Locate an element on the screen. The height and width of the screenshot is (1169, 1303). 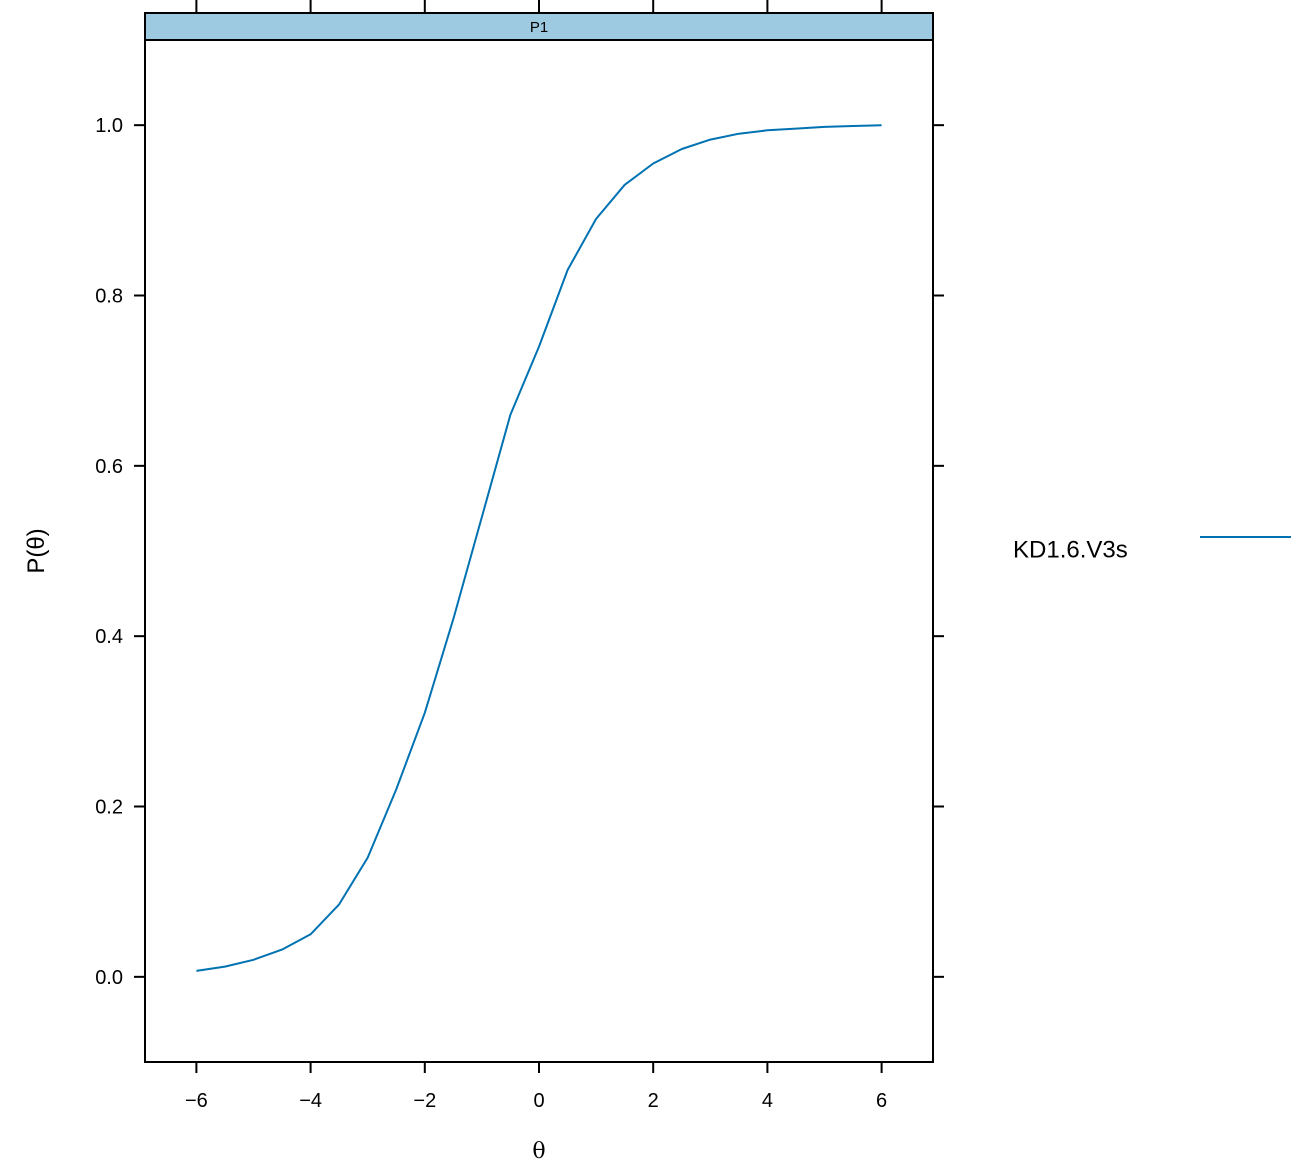
panel-strip-label: P1 is located at coordinates (539, 27).